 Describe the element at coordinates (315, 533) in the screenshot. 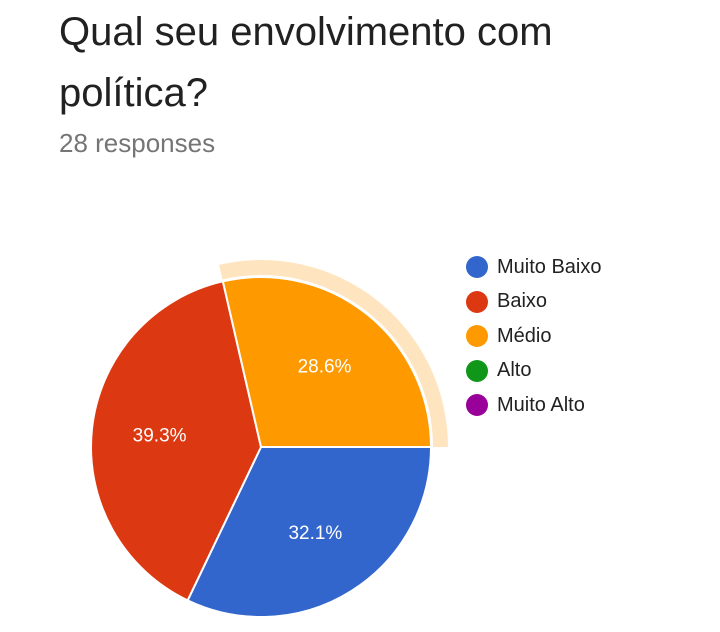

I see `slice-label-muito-baixo: 32.1%` at that location.